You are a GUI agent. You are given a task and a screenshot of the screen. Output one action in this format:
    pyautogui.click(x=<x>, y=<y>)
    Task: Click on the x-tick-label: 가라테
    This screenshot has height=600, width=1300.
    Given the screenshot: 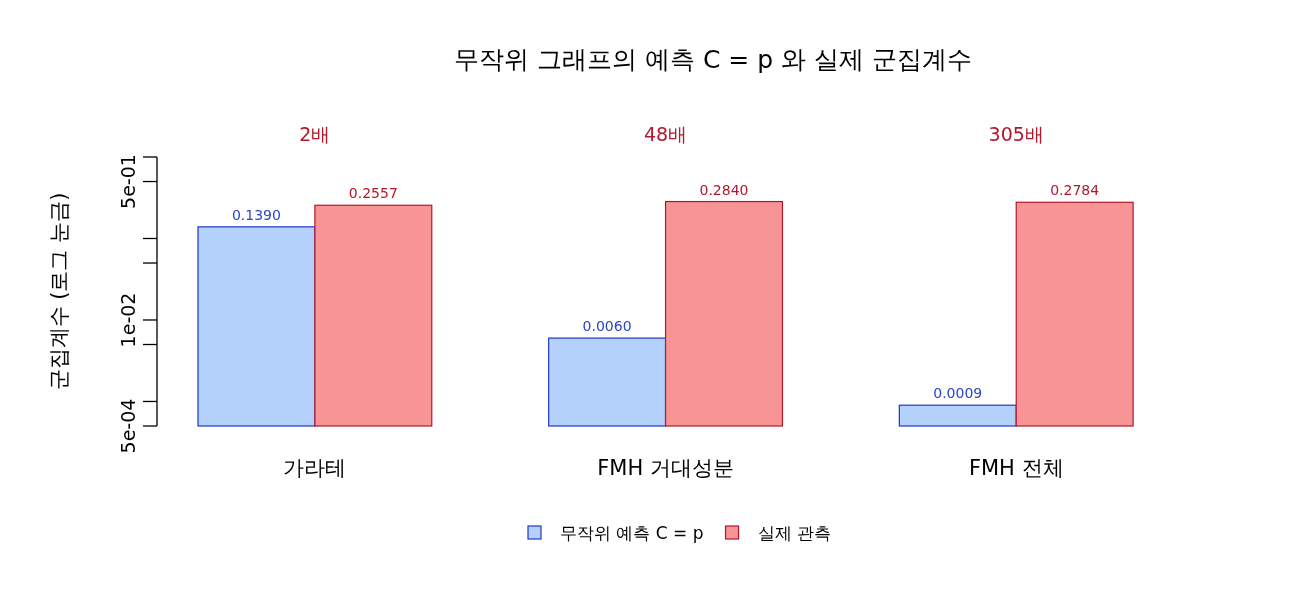 What is the action you would take?
    pyautogui.click(x=315, y=468)
    